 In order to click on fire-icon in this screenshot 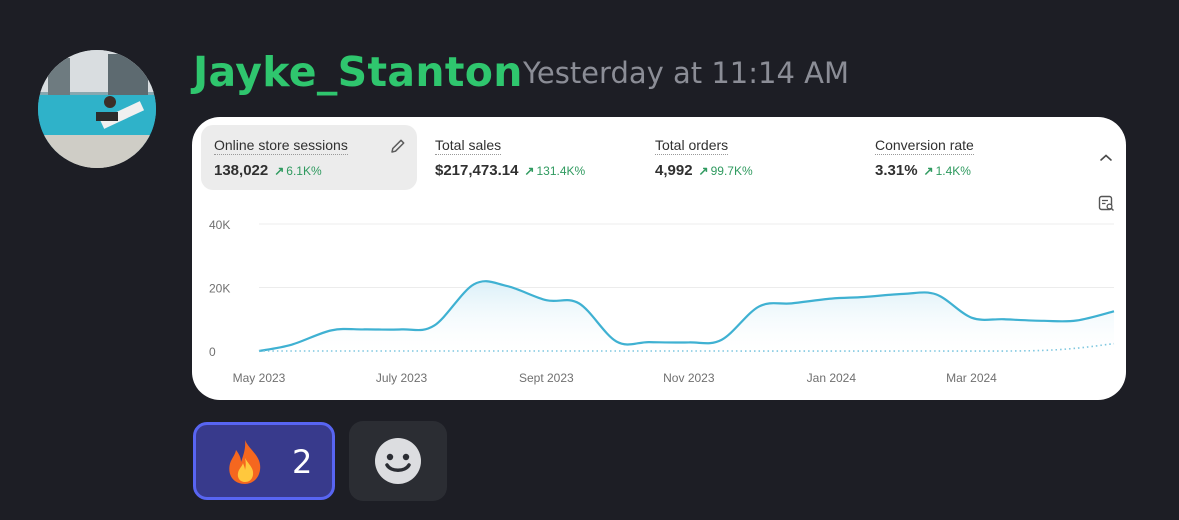, I will do `click(245, 462)`.